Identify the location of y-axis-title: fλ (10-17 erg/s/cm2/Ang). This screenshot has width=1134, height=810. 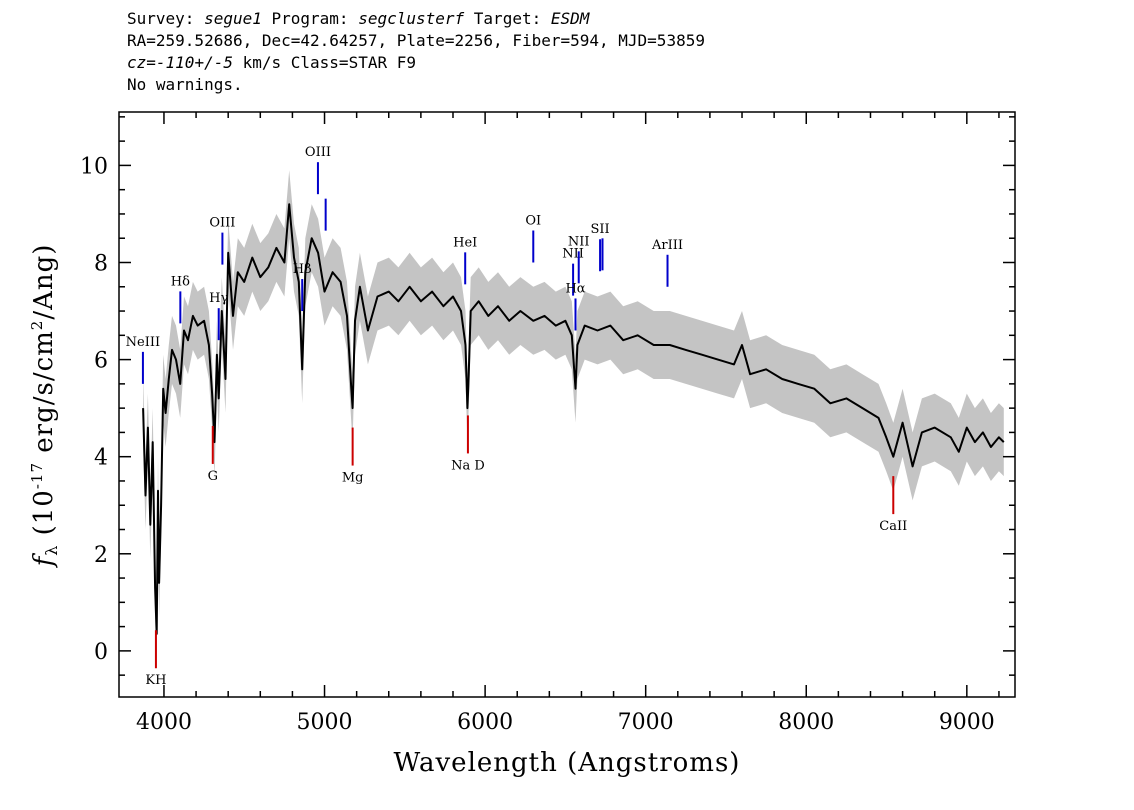
(44, 406).